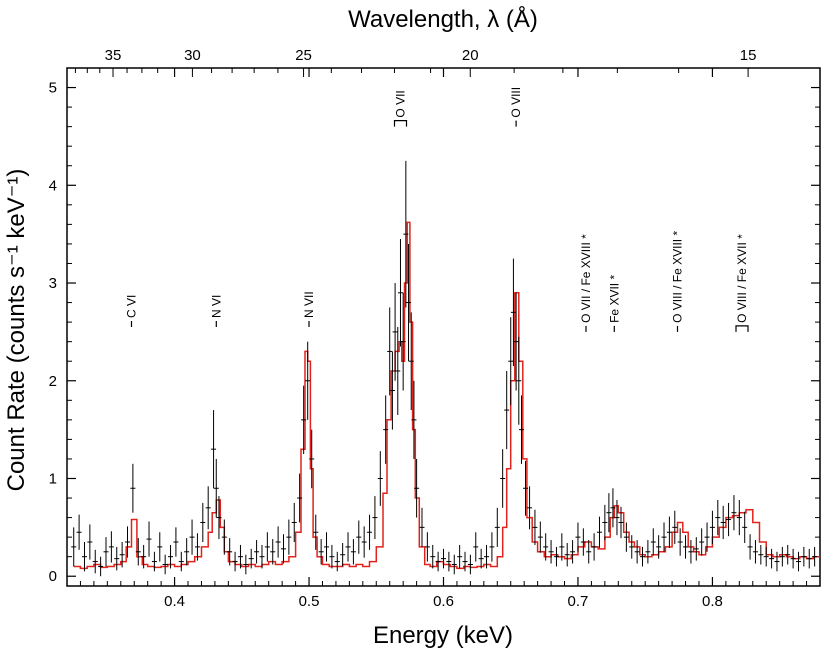  I want to click on annotation-label: Fe XVII *, so click(614, 299).